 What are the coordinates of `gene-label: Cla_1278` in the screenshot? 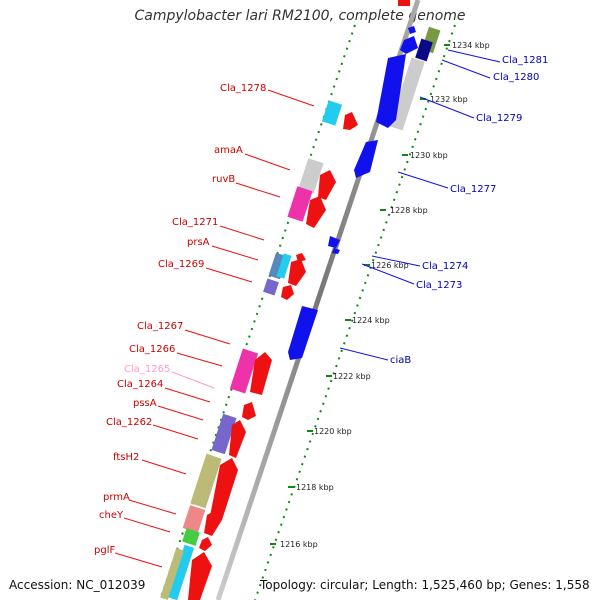 It's located at (243, 88).